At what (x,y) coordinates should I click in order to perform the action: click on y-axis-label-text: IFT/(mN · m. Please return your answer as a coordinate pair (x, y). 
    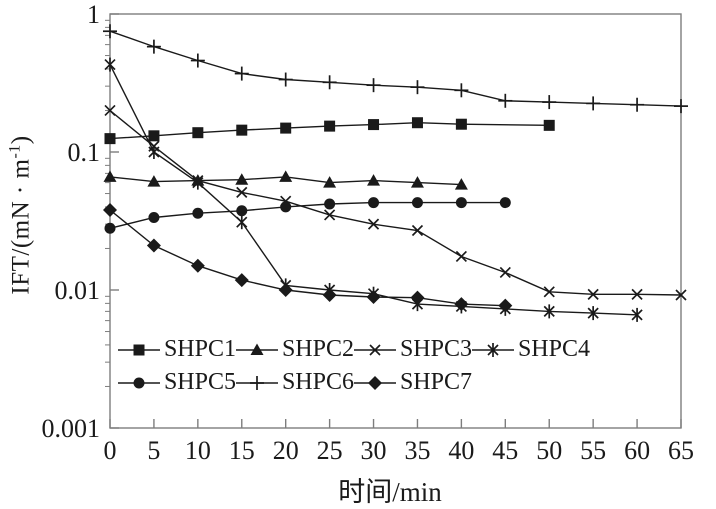
    Looking at the image, I should click on (21, 226).